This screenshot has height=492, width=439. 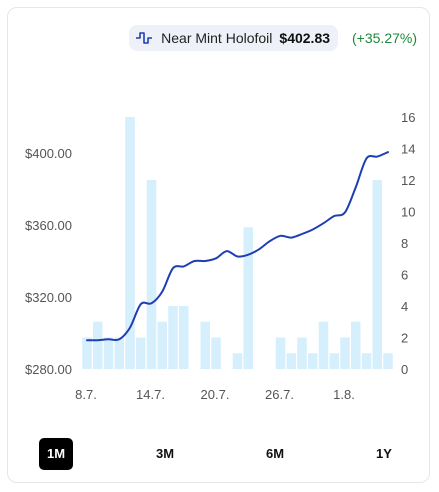 What do you see at coordinates (48, 297) in the screenshot?
I see `left-axis-tick: $320.00` at bounding box center [48, 297].